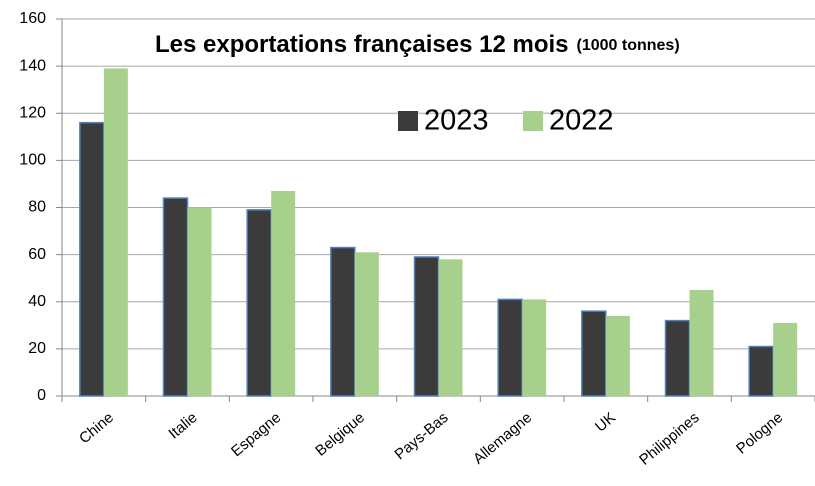  Describe the element at coordinates (37, 348) in the screenshot. I see `y-tick-label: 20` at that location.